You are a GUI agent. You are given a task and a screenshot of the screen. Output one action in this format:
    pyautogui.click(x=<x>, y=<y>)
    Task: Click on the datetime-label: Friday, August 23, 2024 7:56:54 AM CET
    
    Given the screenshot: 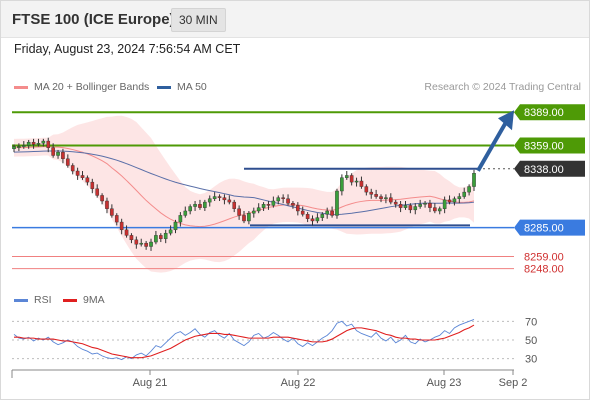 What is the action you would take?
    pyautogui.click(x=127, y=49)
    